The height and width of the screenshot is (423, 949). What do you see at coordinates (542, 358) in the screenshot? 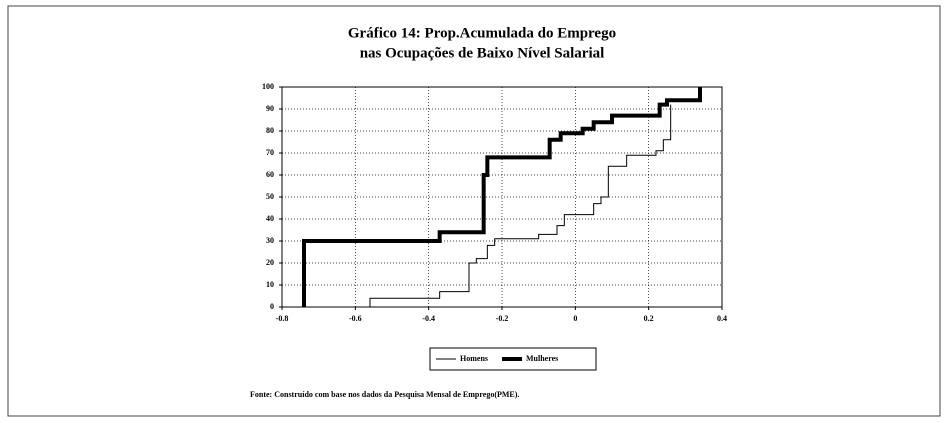
I see `legend-label: Mulheres` at bounding box center [542, 358].